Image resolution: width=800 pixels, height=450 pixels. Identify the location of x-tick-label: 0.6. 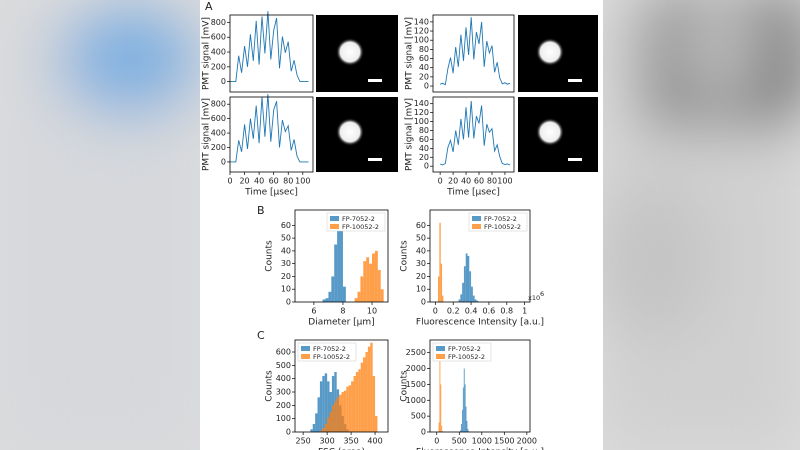
(489, 311).